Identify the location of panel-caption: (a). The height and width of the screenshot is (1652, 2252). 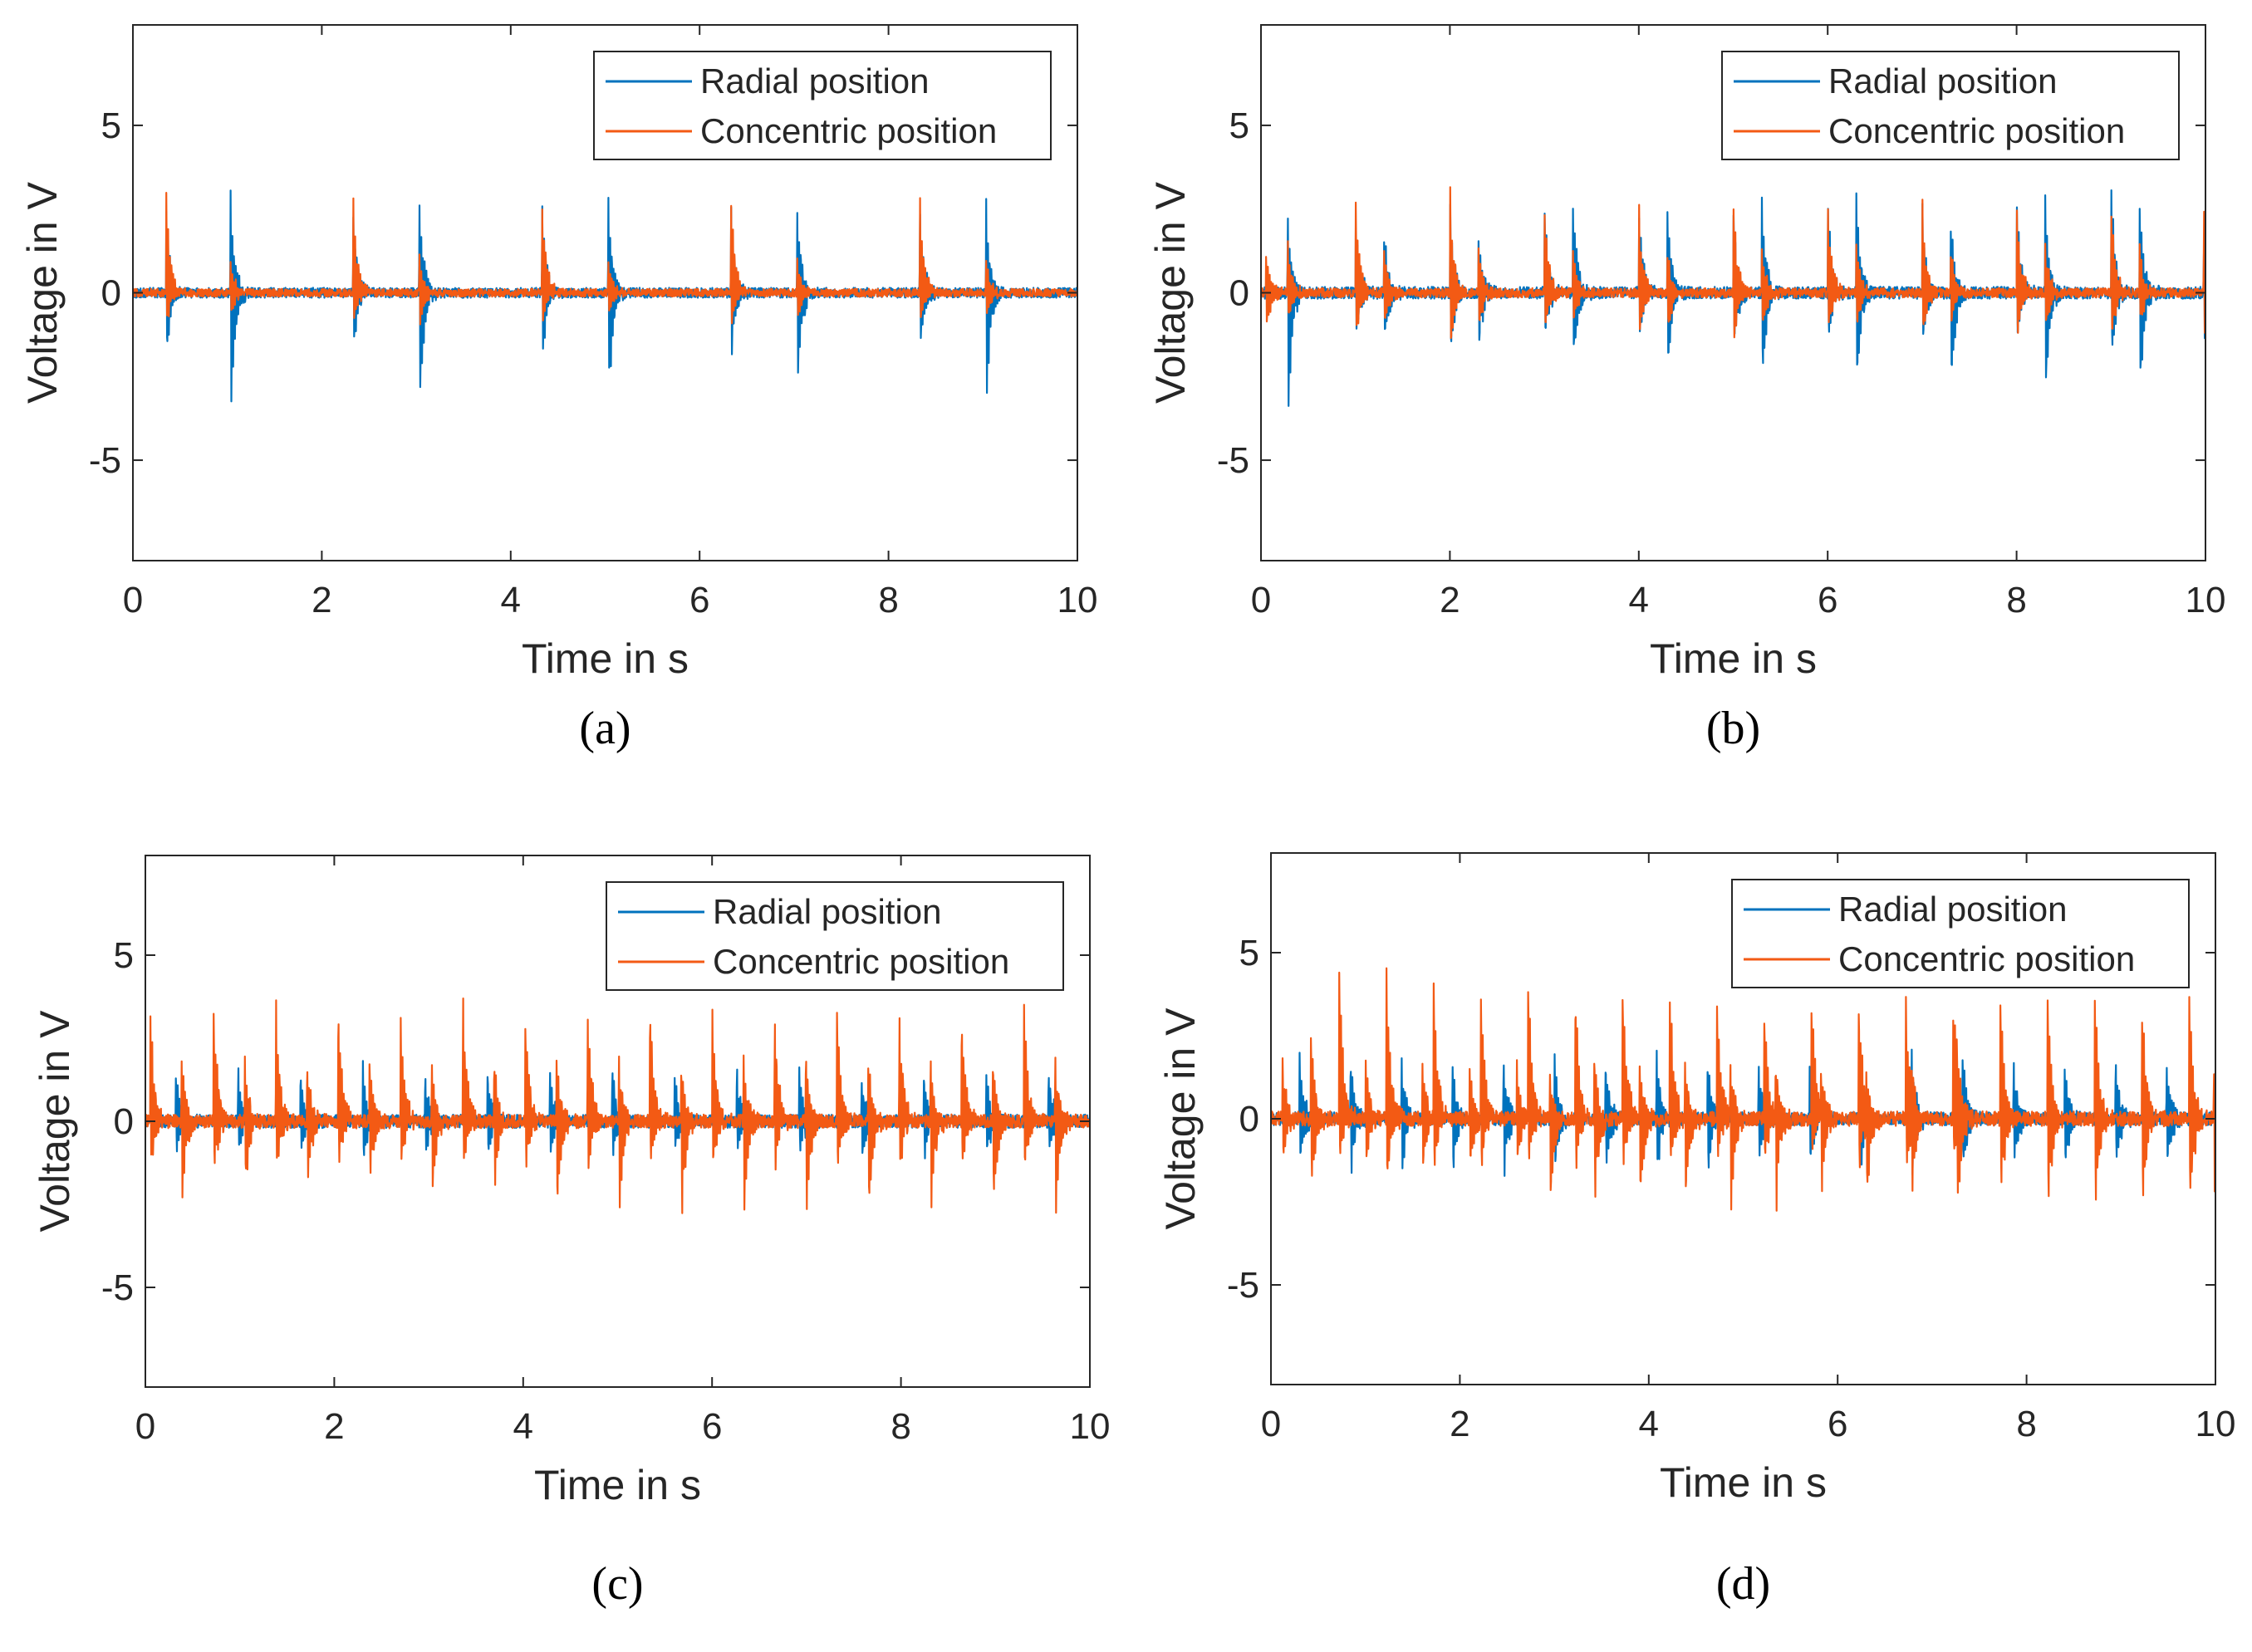
(605, 728).